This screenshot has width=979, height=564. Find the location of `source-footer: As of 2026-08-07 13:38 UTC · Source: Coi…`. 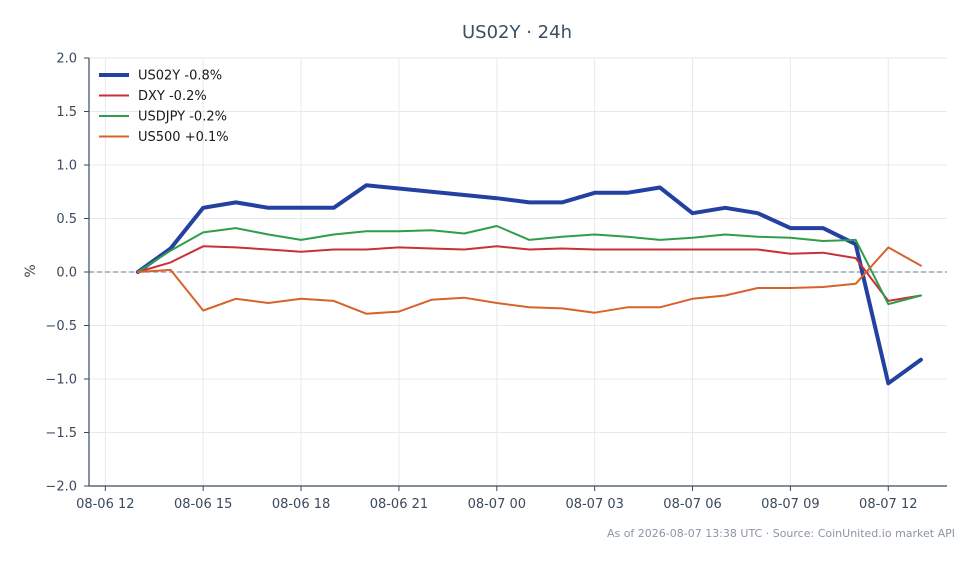

source-footer: As of 2026-08-07 13:38 UTC · Source: Coi… is located at coordinates (781, 533).